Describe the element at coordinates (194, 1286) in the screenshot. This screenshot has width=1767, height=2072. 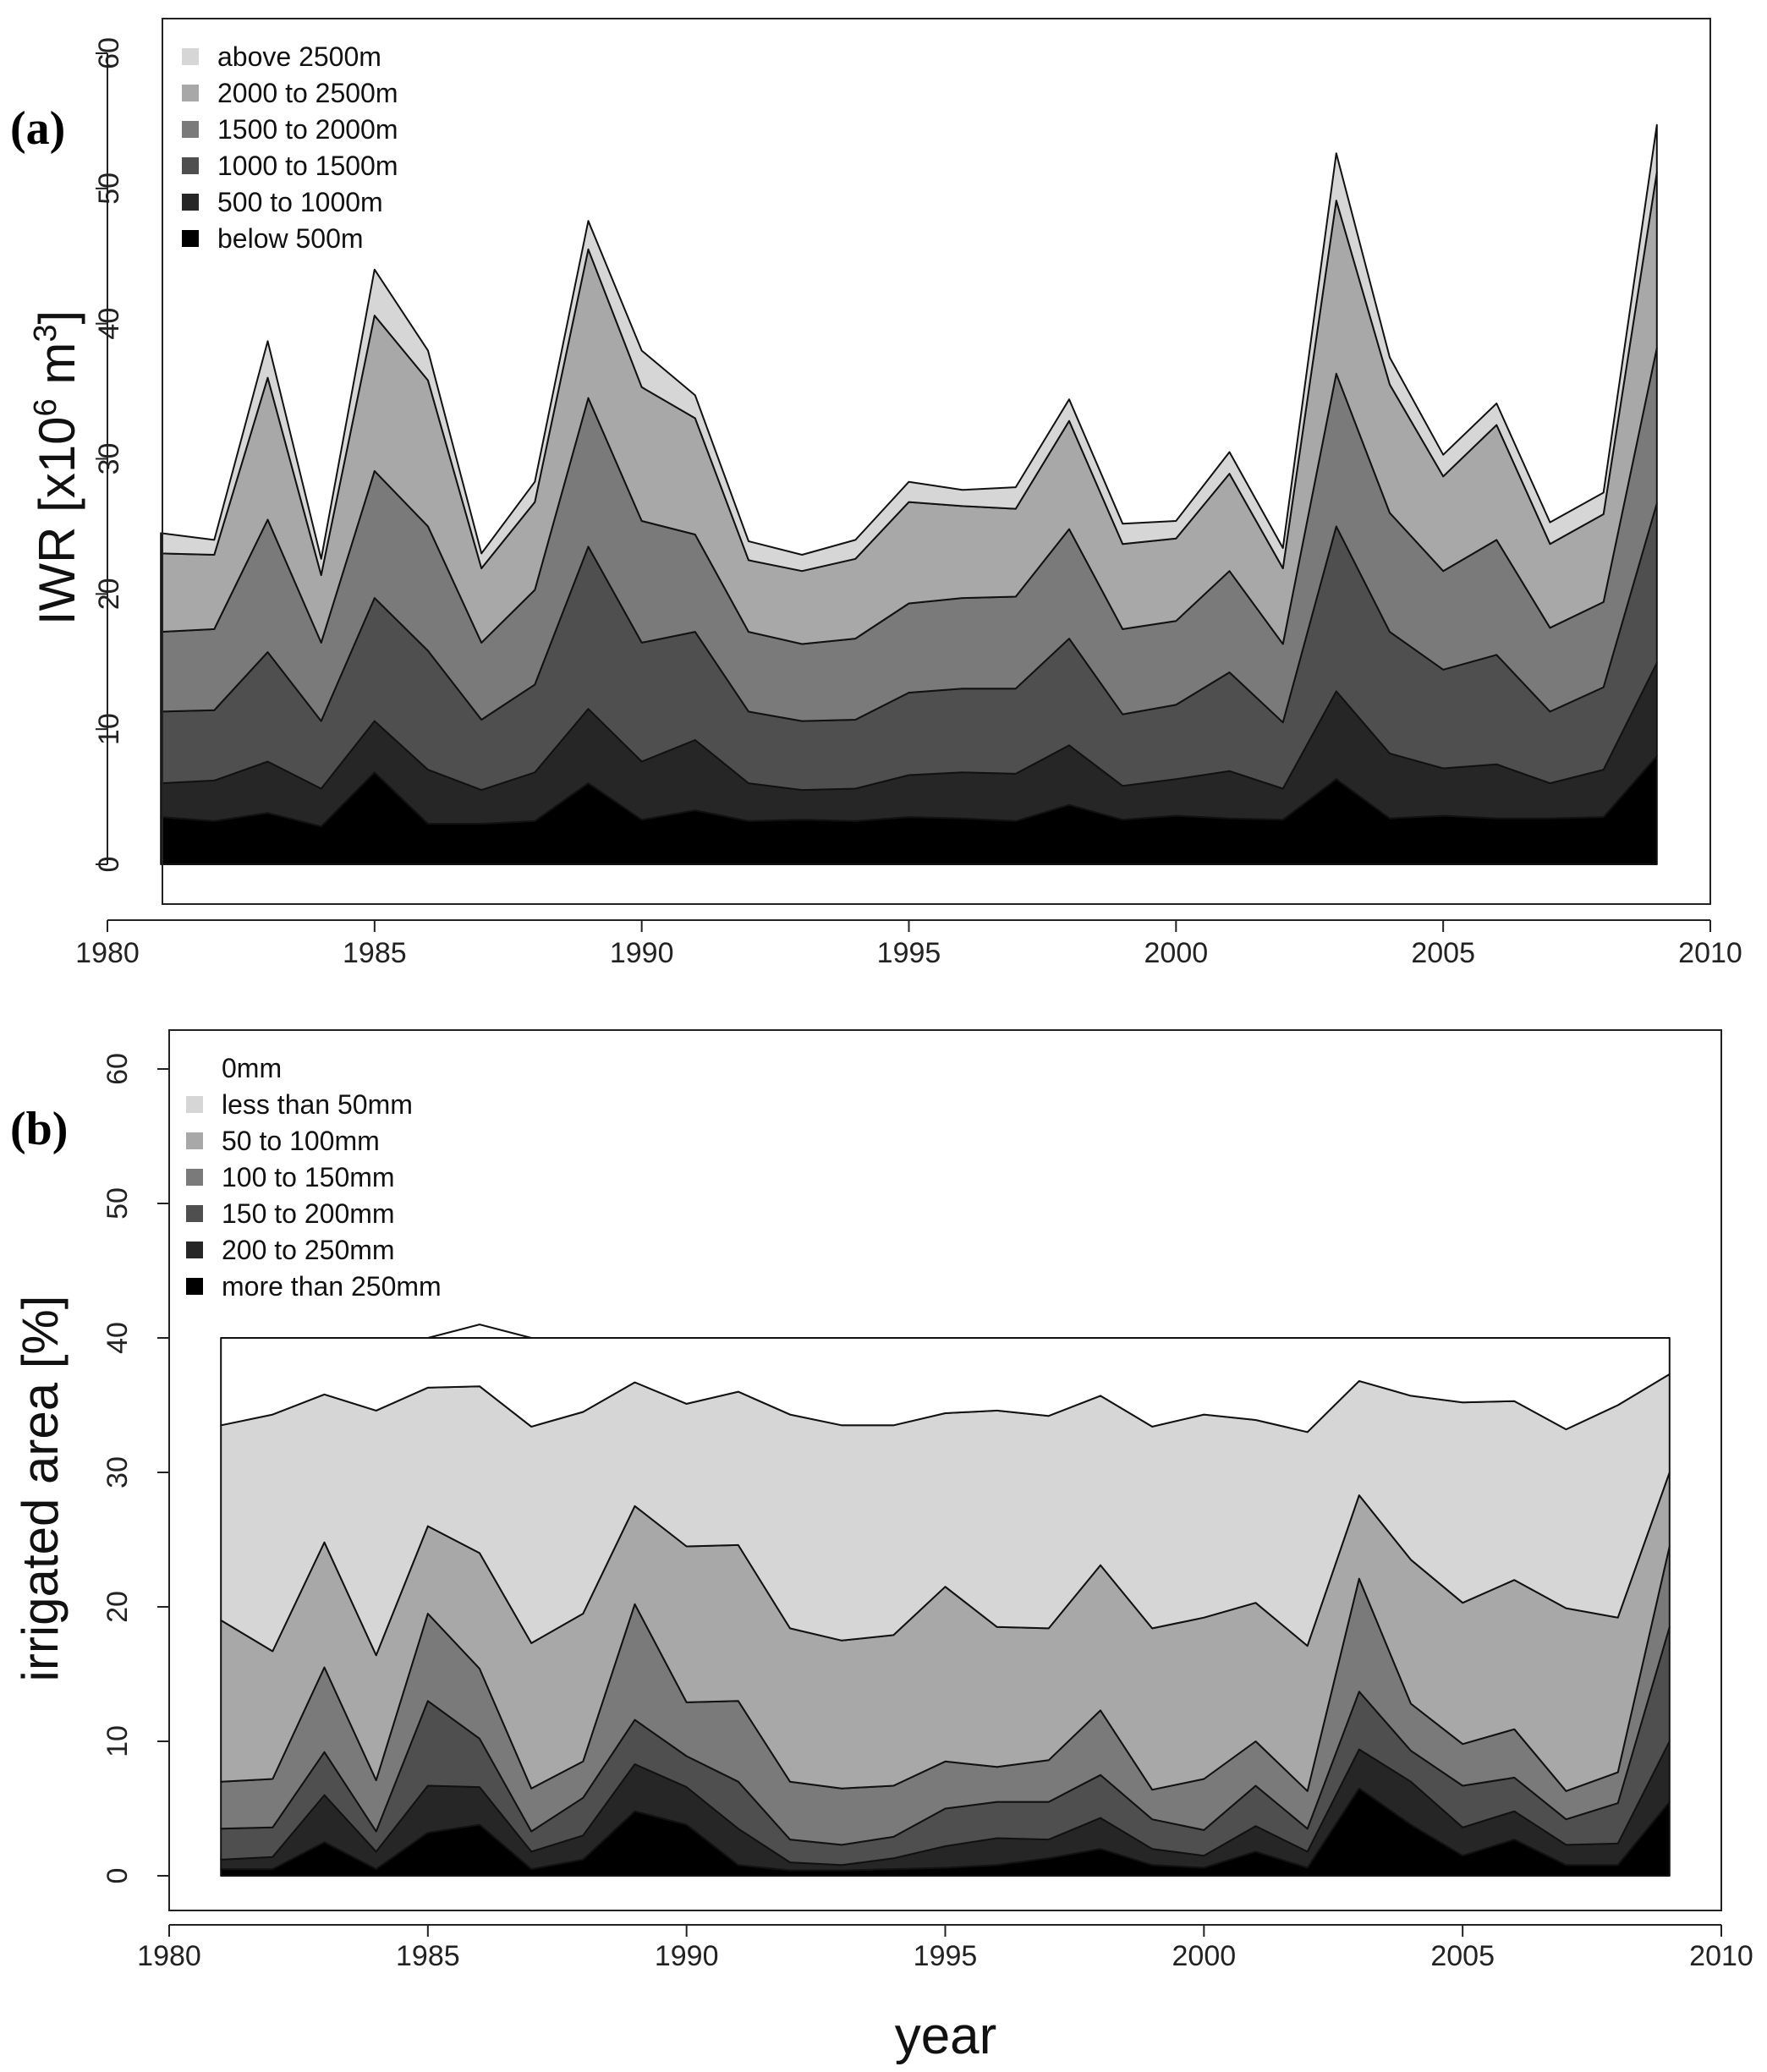
I see `legend-swatch-more-than-250mm` at that location.